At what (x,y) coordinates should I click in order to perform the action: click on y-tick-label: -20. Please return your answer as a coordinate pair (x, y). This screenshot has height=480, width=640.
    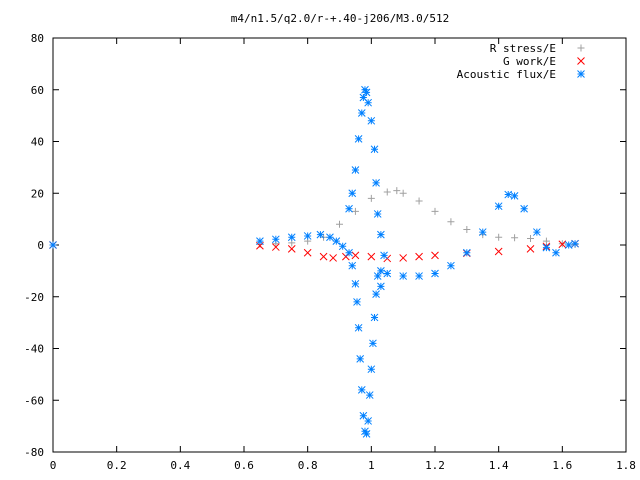
    Looking at the image, I should click on (34, 297).